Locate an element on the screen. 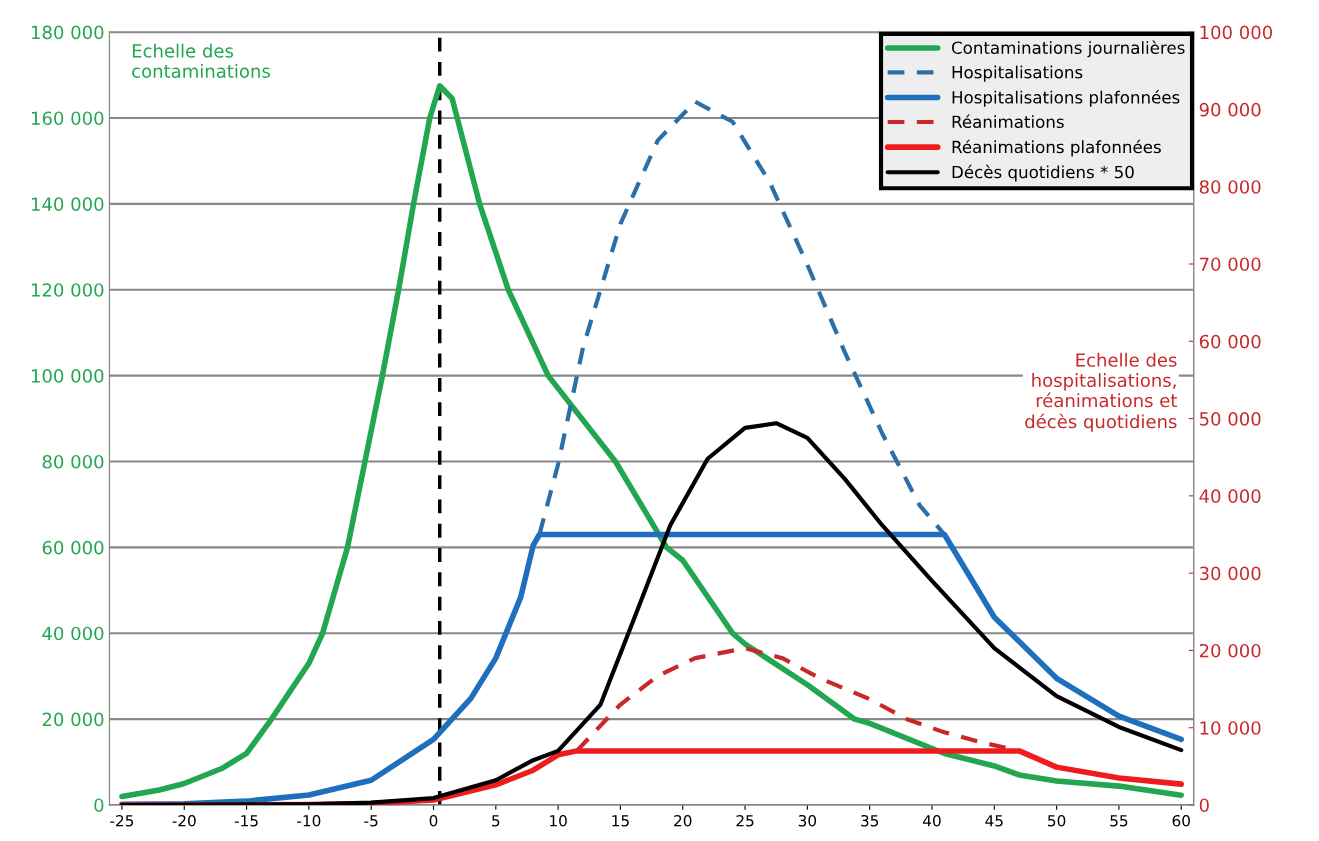 The image size is (1319, 841). y-tick-label: 0 is located at coordinates (99, 805).